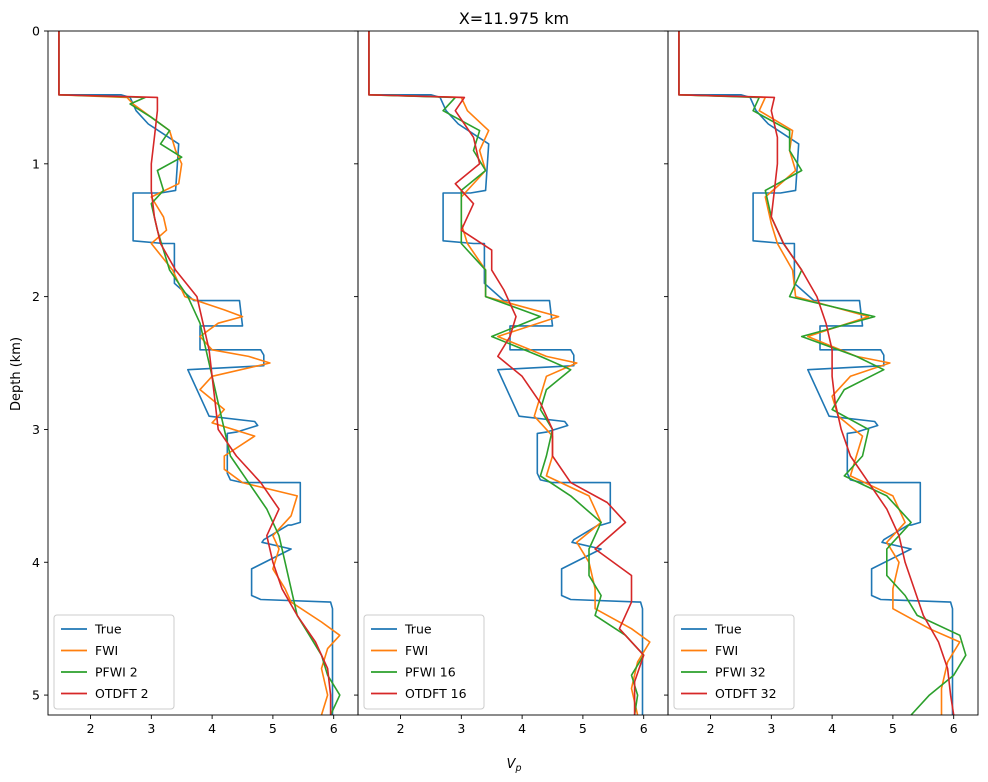 Image resolution: width=988 pixels, height=782 pixels. What do you see at coordinates (514, 18) in the screenshot?
I see `chart-title: X=11.975 km` at bounding box center [514, 18].